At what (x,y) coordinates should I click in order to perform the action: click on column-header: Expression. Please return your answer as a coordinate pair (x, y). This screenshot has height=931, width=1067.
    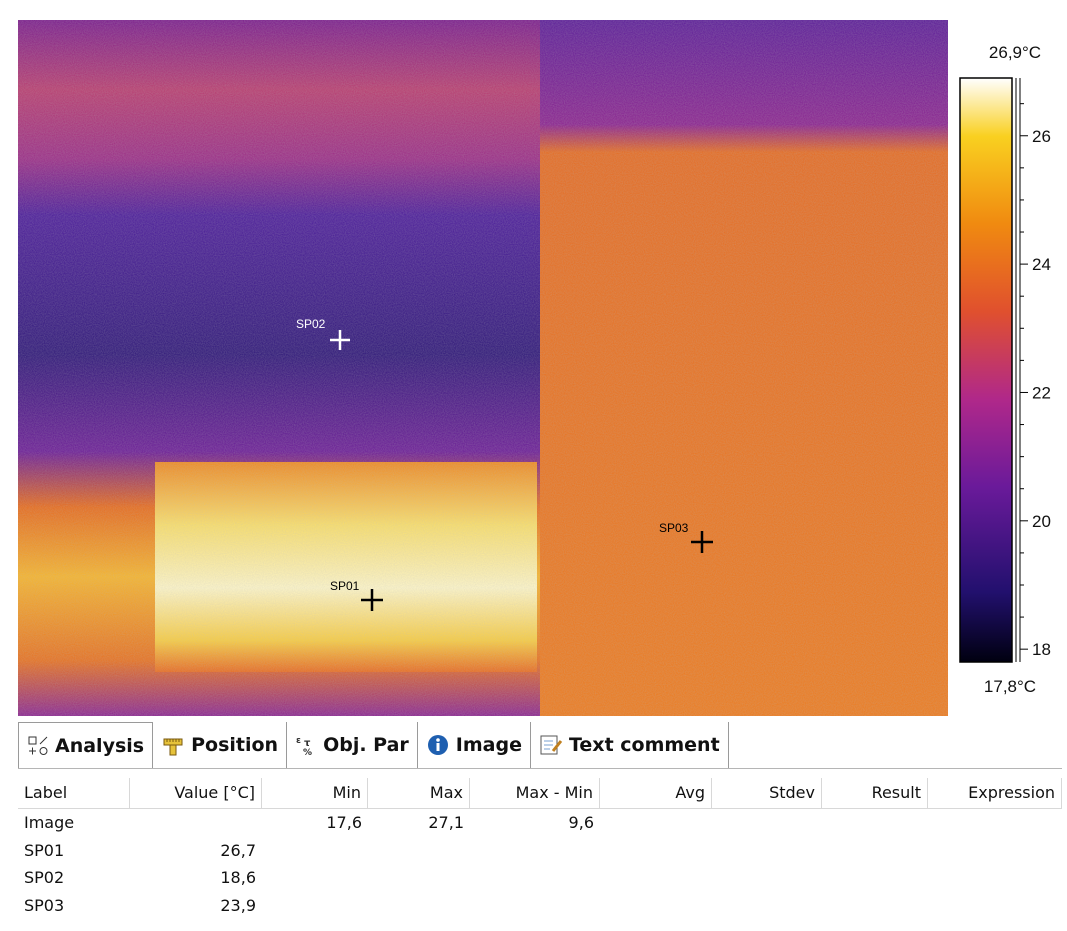
    Looking at the image, I should click on (995, 793).